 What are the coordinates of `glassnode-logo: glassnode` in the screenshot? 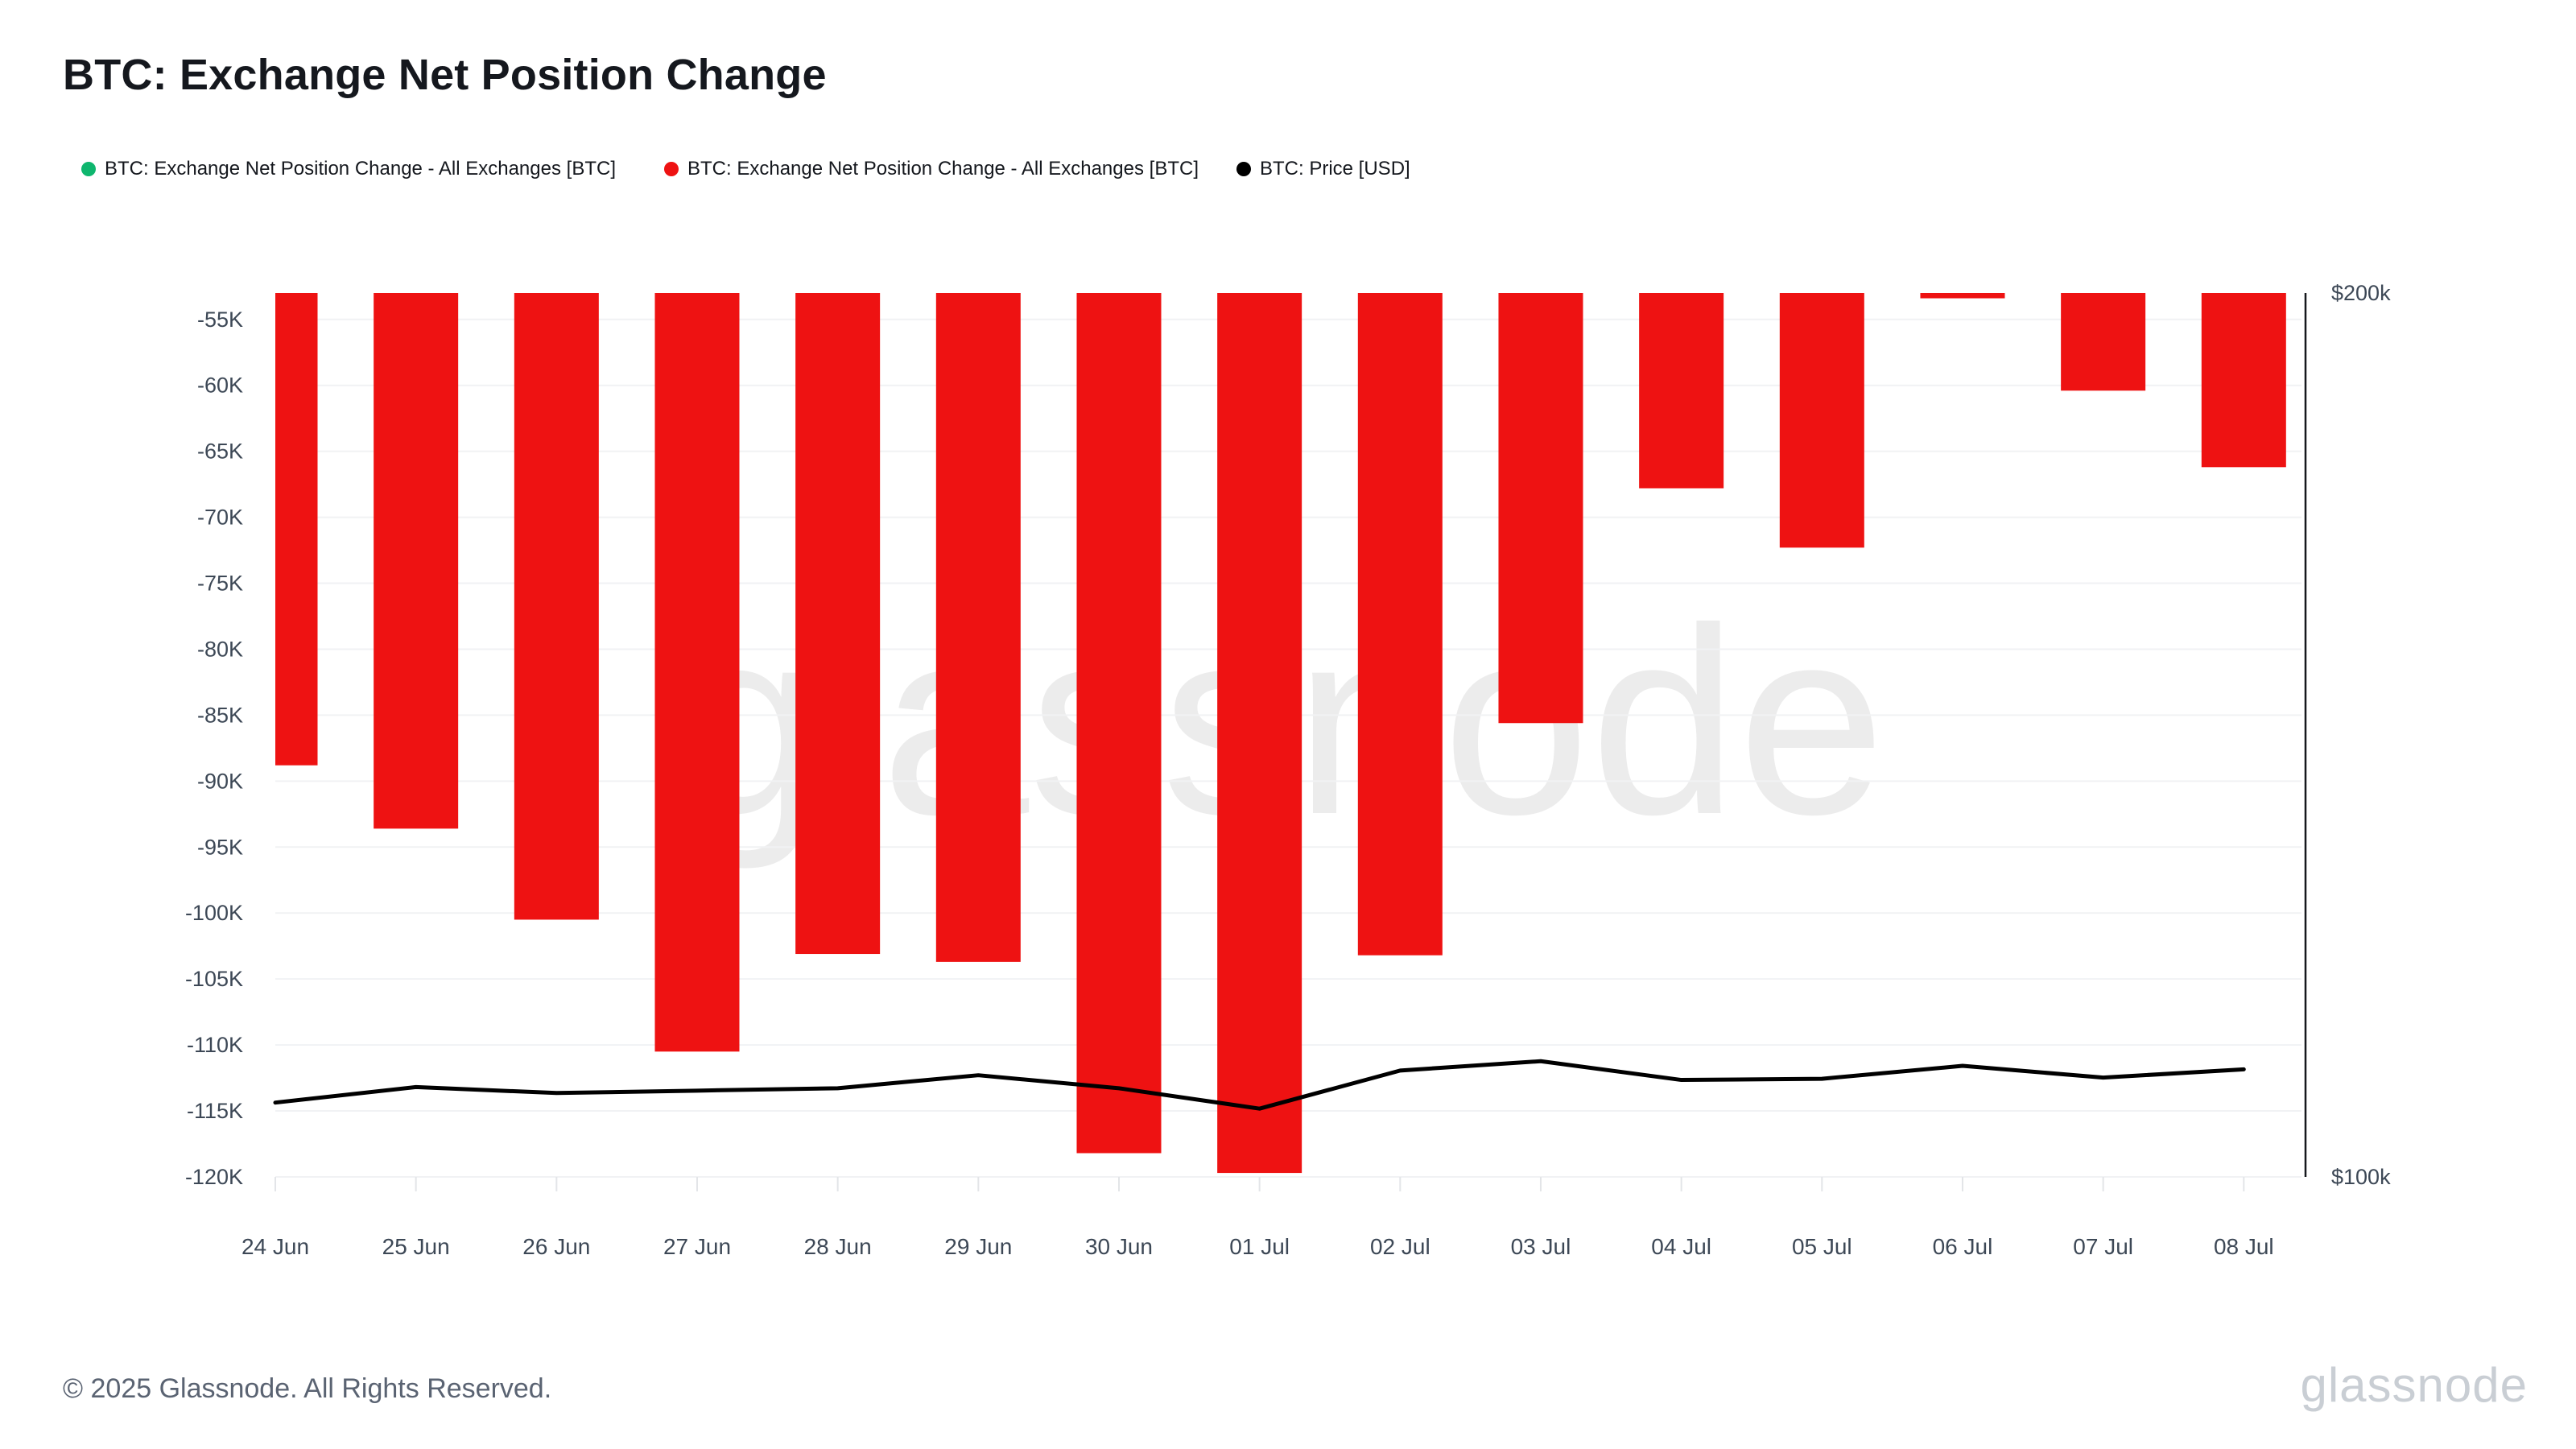 It's located at (2414, 1385).